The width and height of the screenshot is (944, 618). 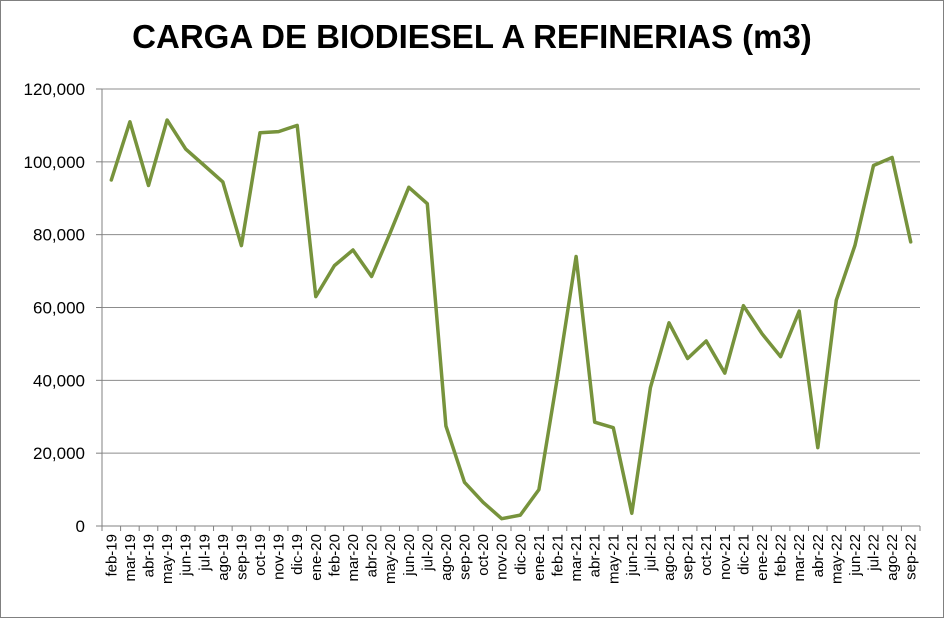 I want to click on y-tick-label: 40,000, so click(x=59, y=380).